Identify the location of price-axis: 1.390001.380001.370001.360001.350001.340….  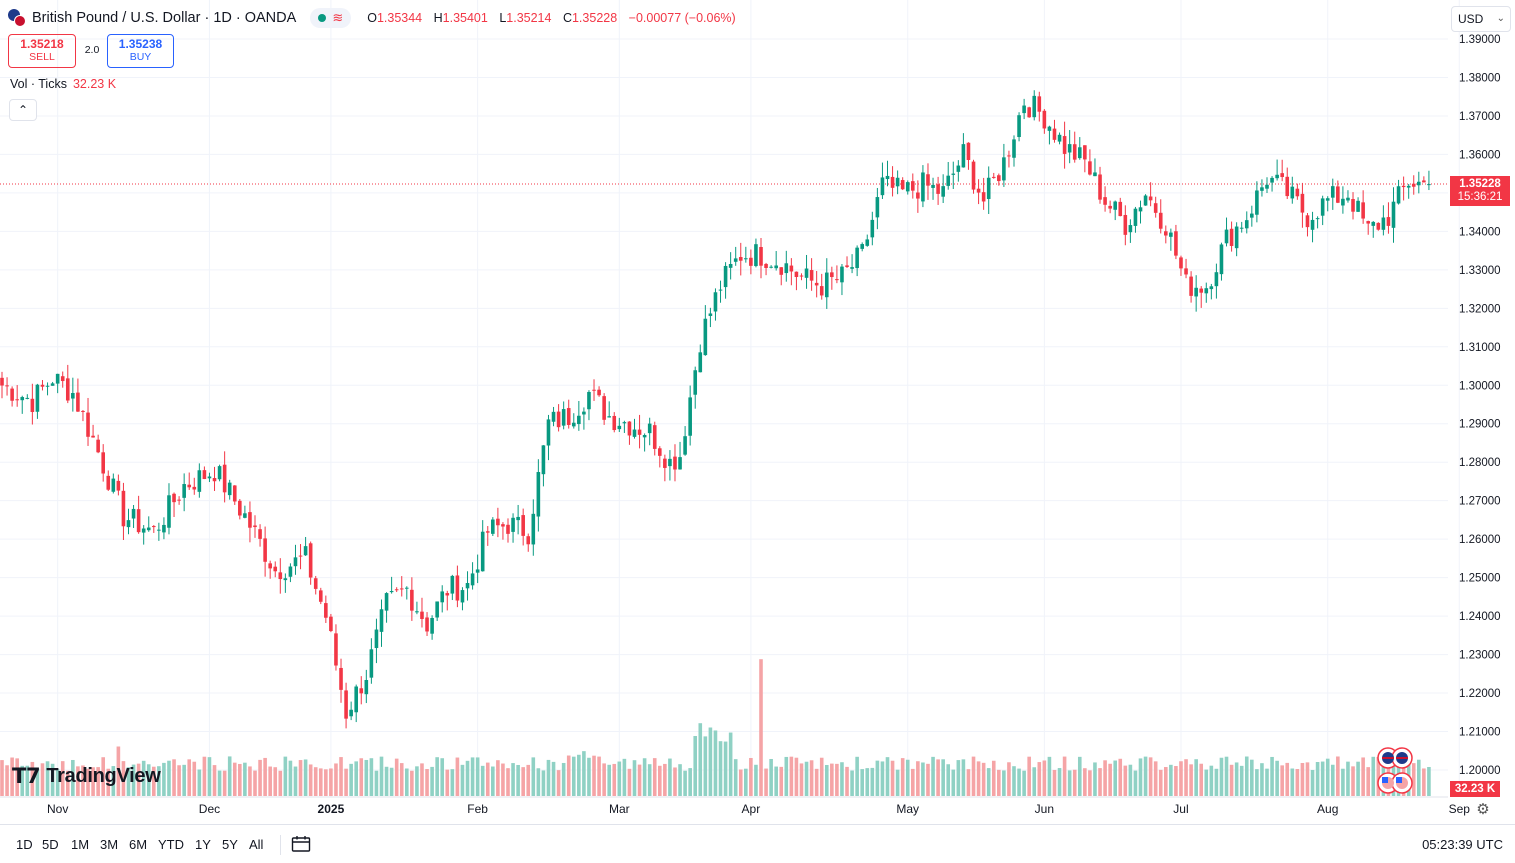
(1480, 405).